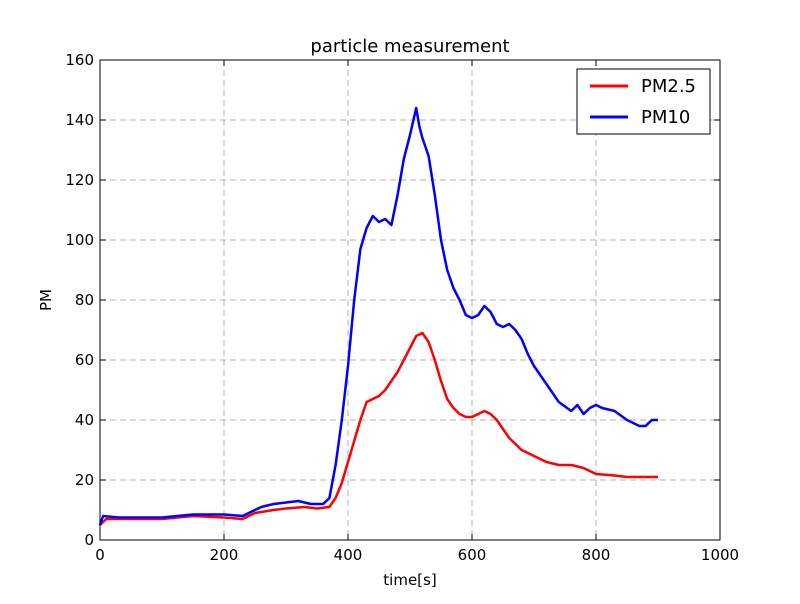  I want to click on legend-box, so click(643, 101).